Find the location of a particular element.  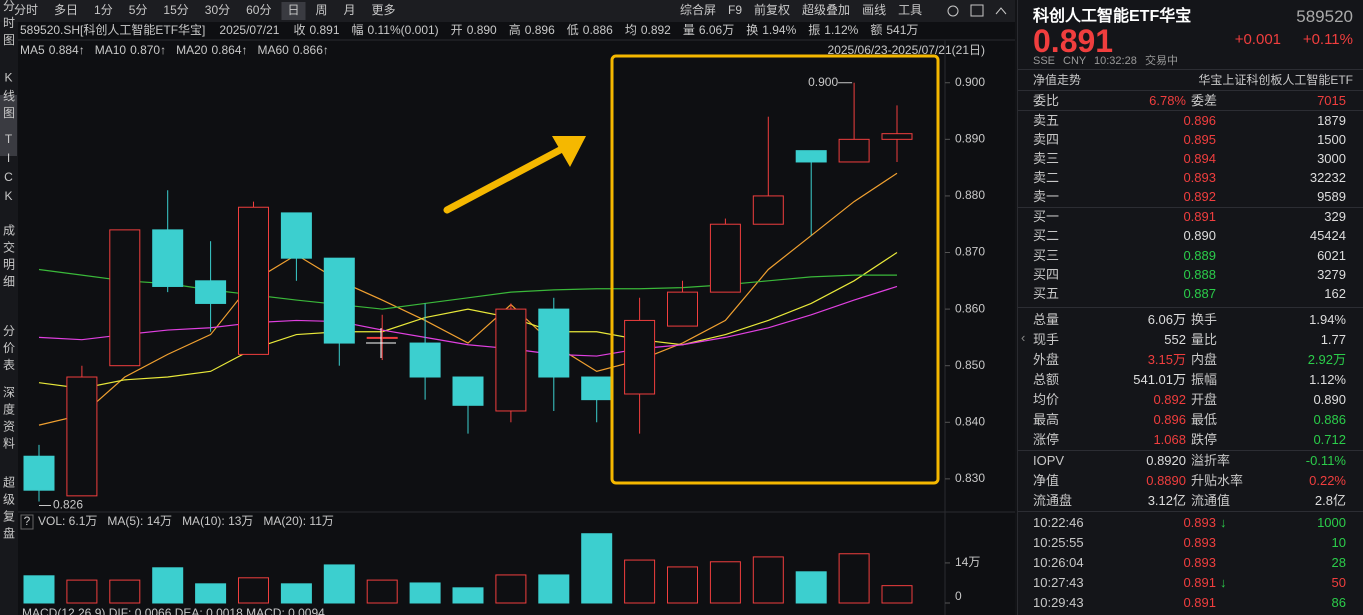

field-value: 1.12% is located at coordinates (841, 30).